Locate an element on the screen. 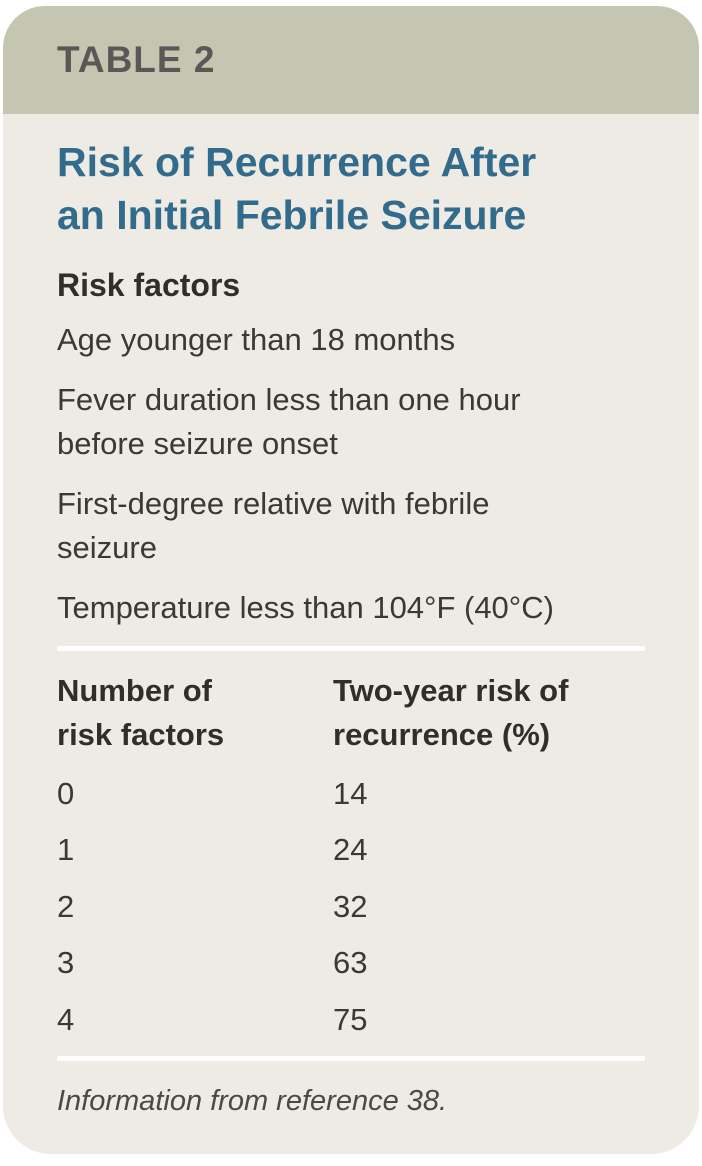  table-number-label: TABLE 2 is located at coordinates (136, 59).